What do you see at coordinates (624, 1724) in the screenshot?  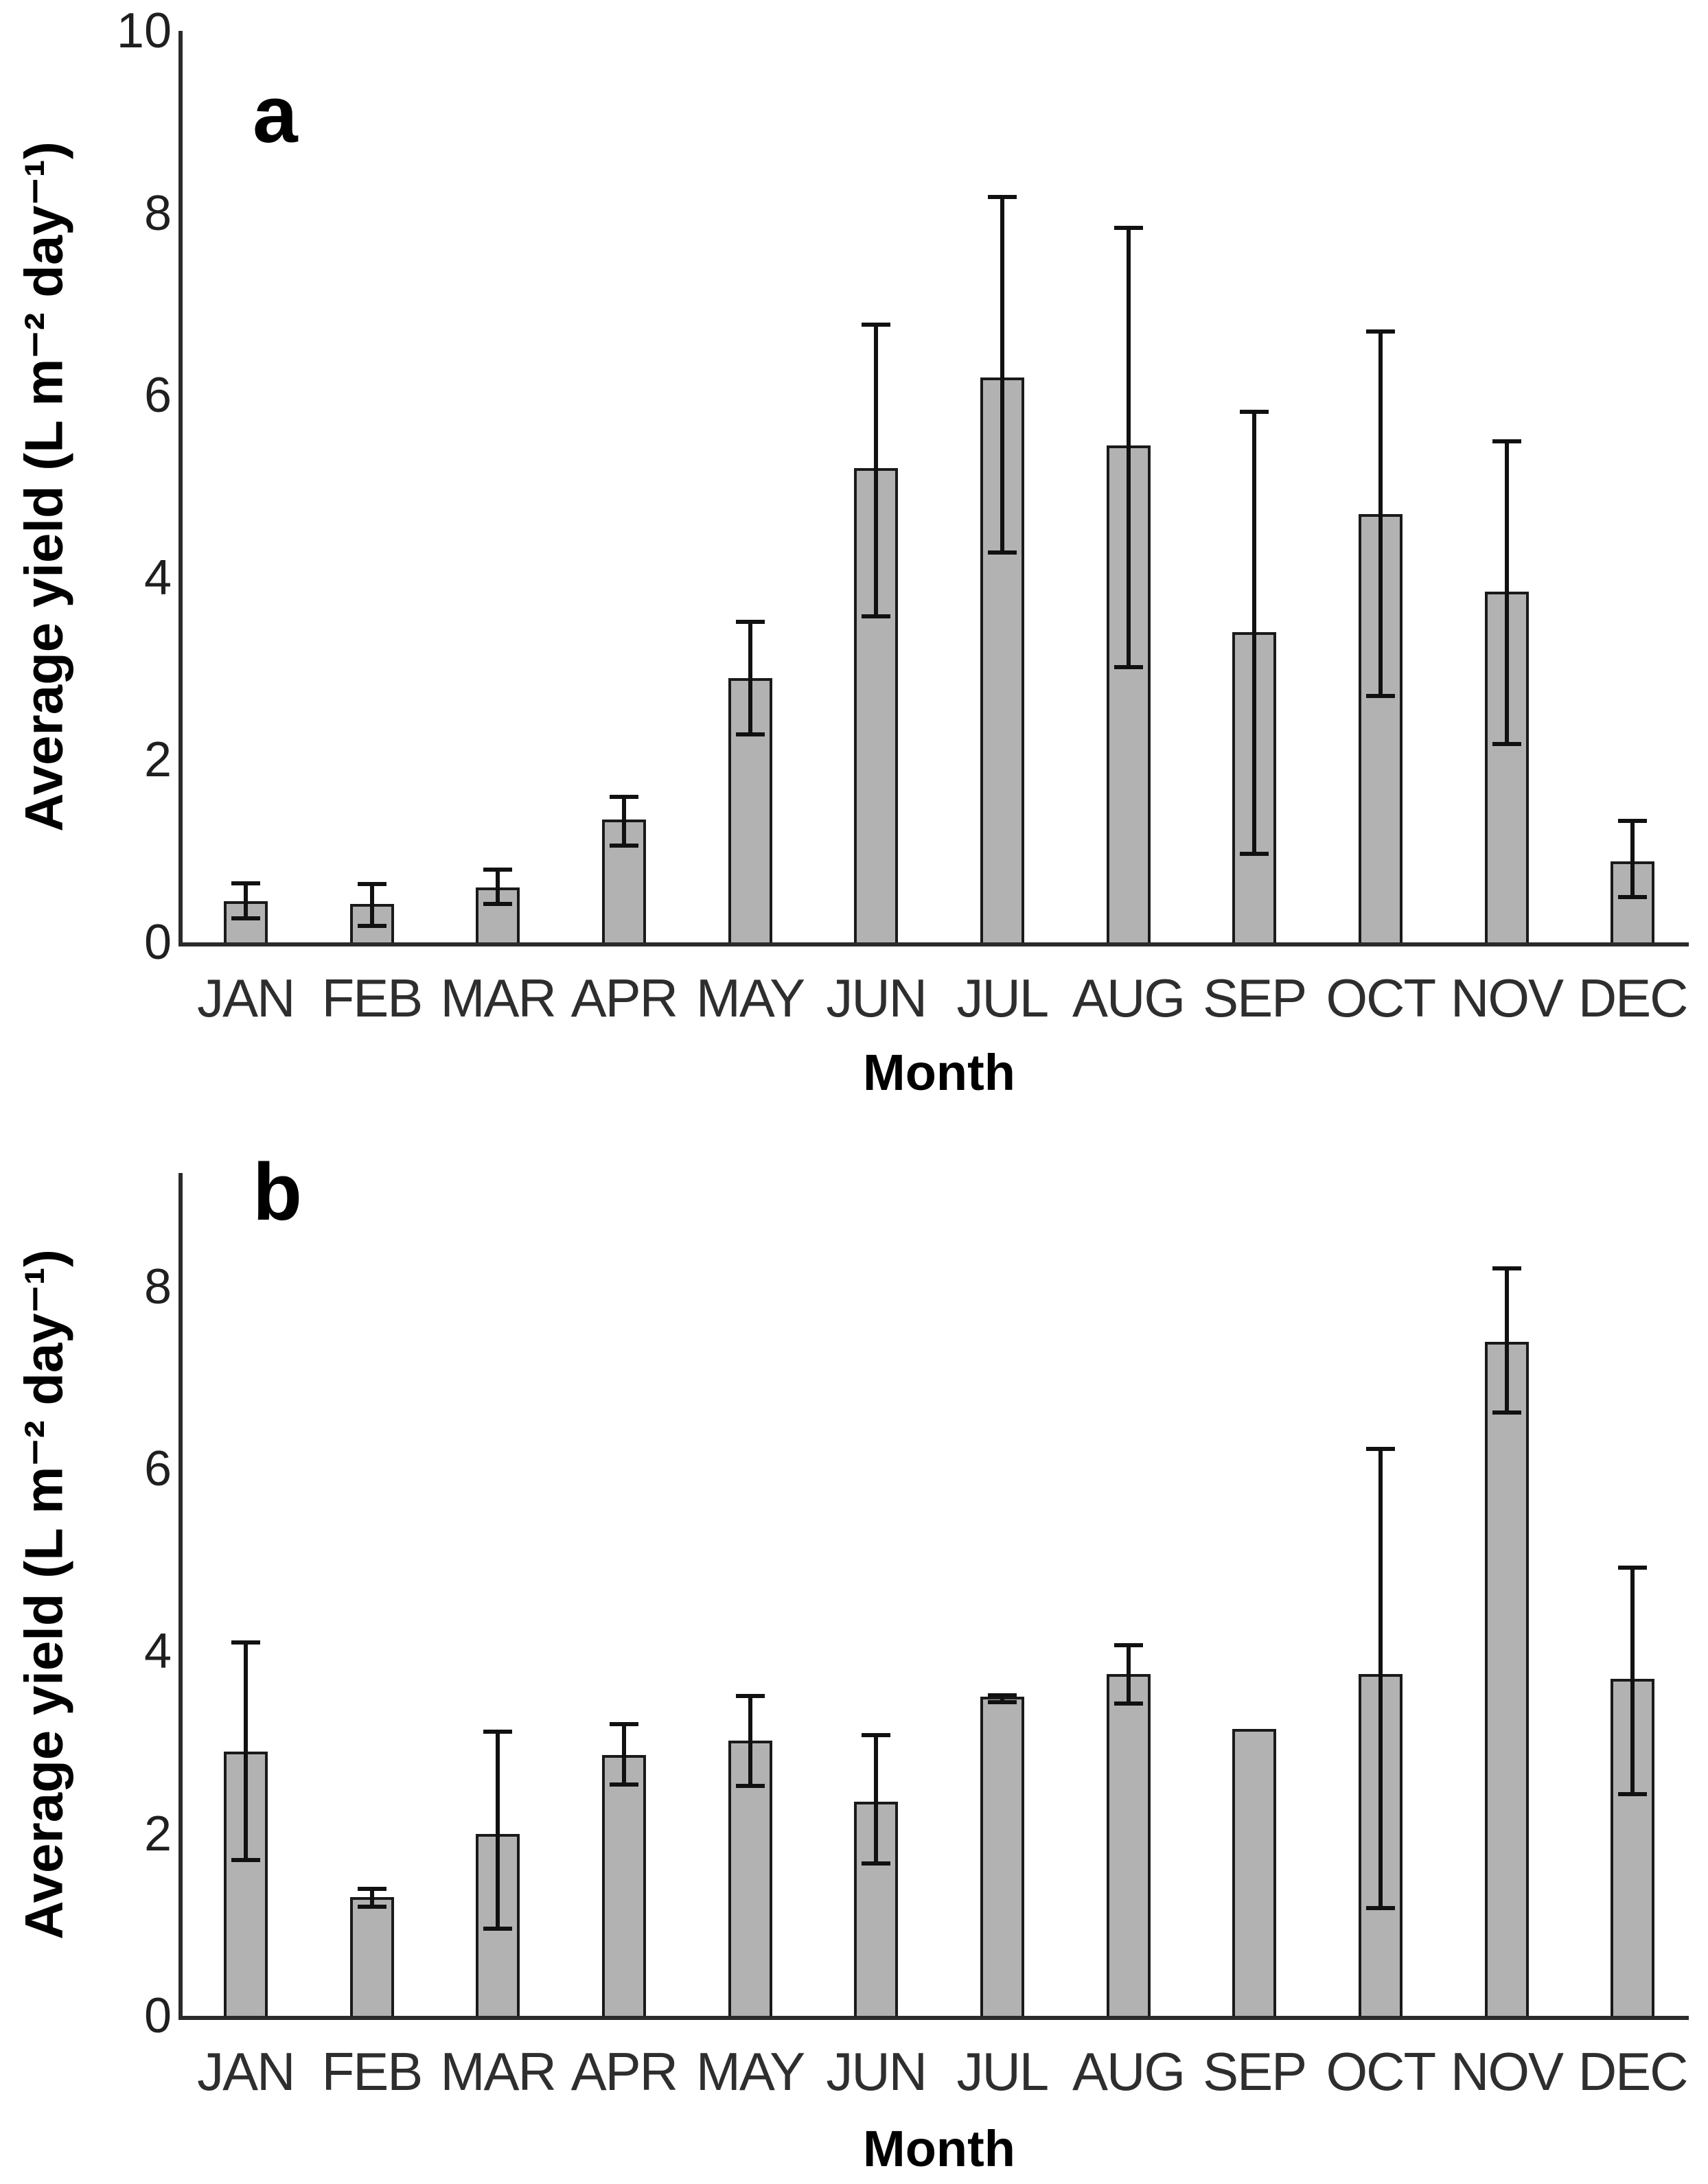 I see `error-cap-top-apr` at bounding box center [624, 1724].